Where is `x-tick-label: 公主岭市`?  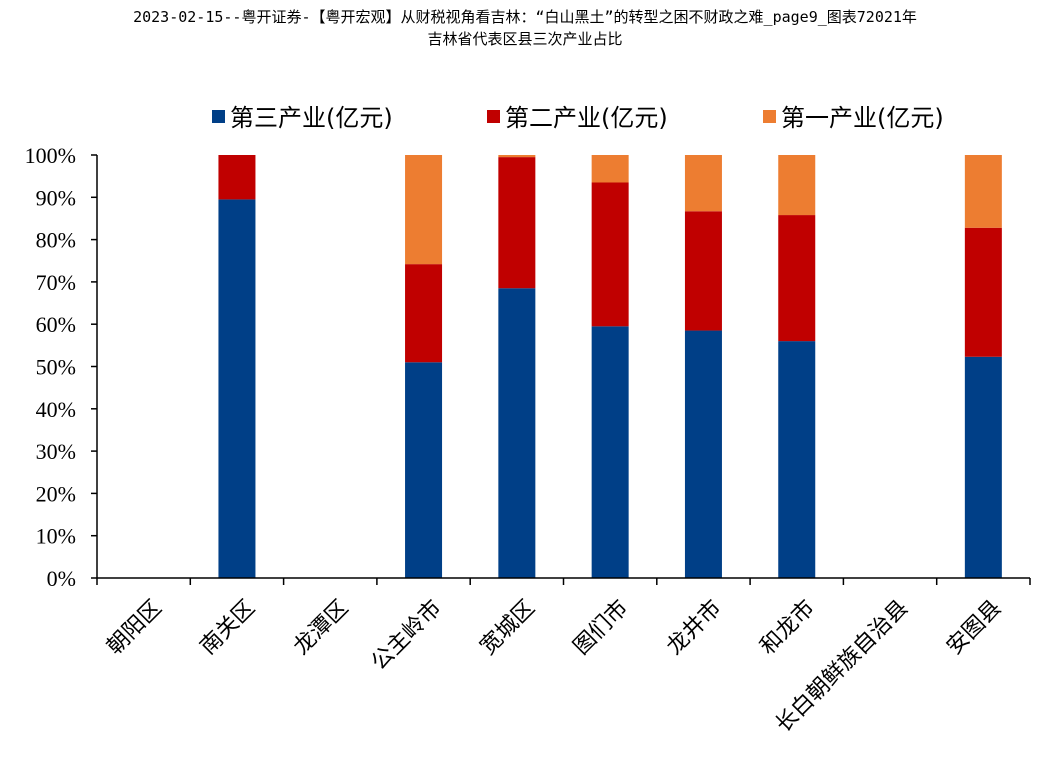
x-tick-label: 公主岭市 is located at coordinates (407, 635).